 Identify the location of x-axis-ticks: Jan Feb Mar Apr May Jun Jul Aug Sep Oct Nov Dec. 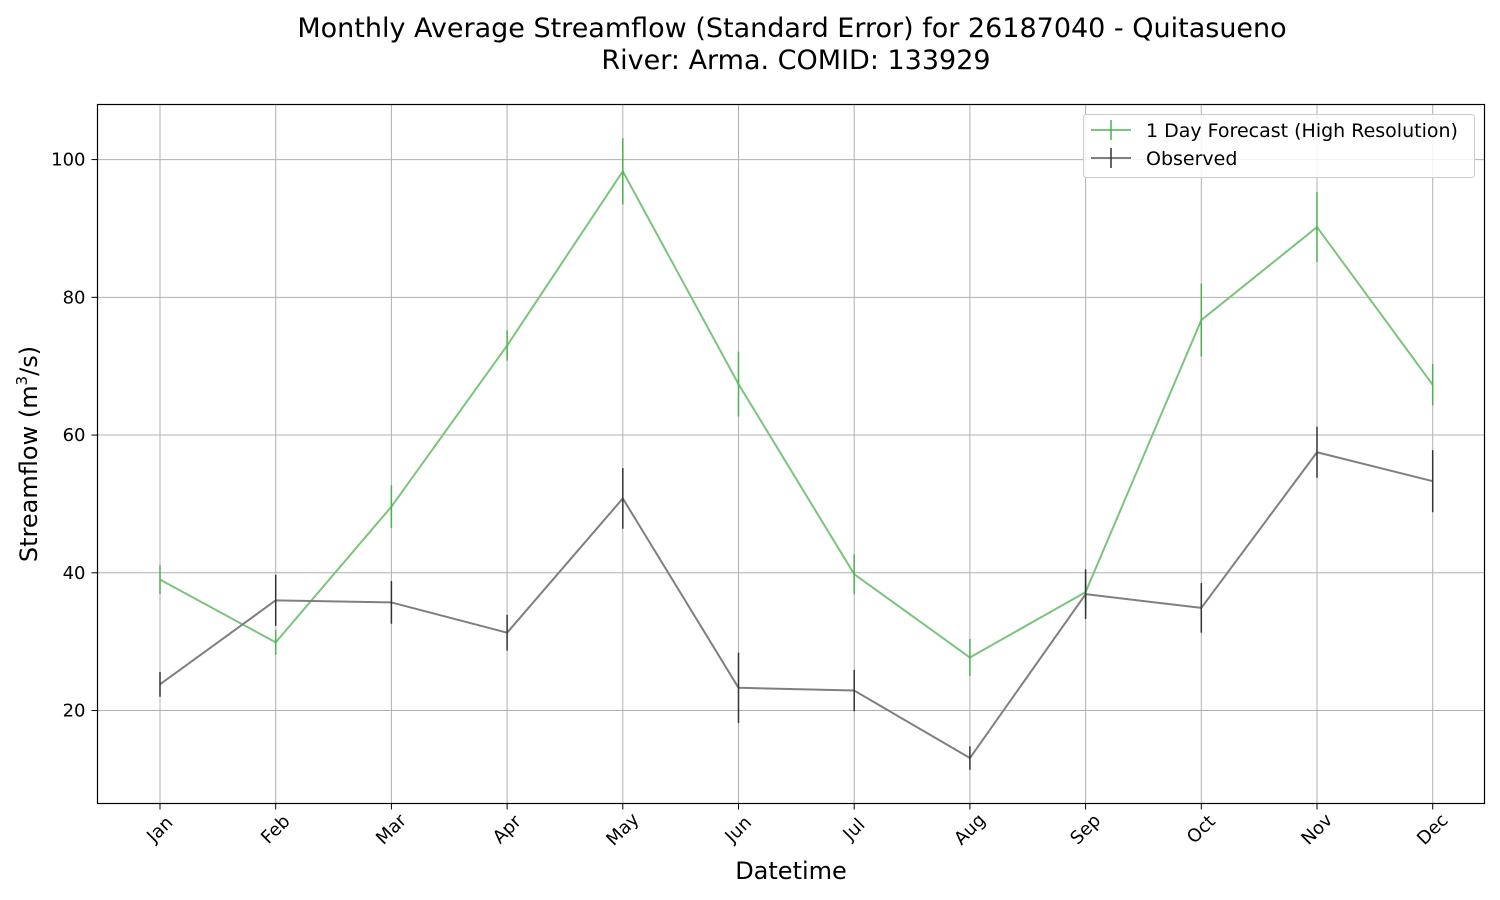
(797, 826).